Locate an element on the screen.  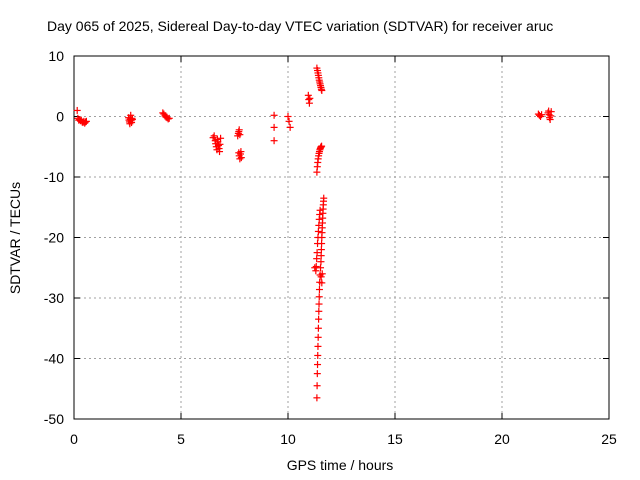
y-tick-label: -50 is located at coordinates (54, 419).